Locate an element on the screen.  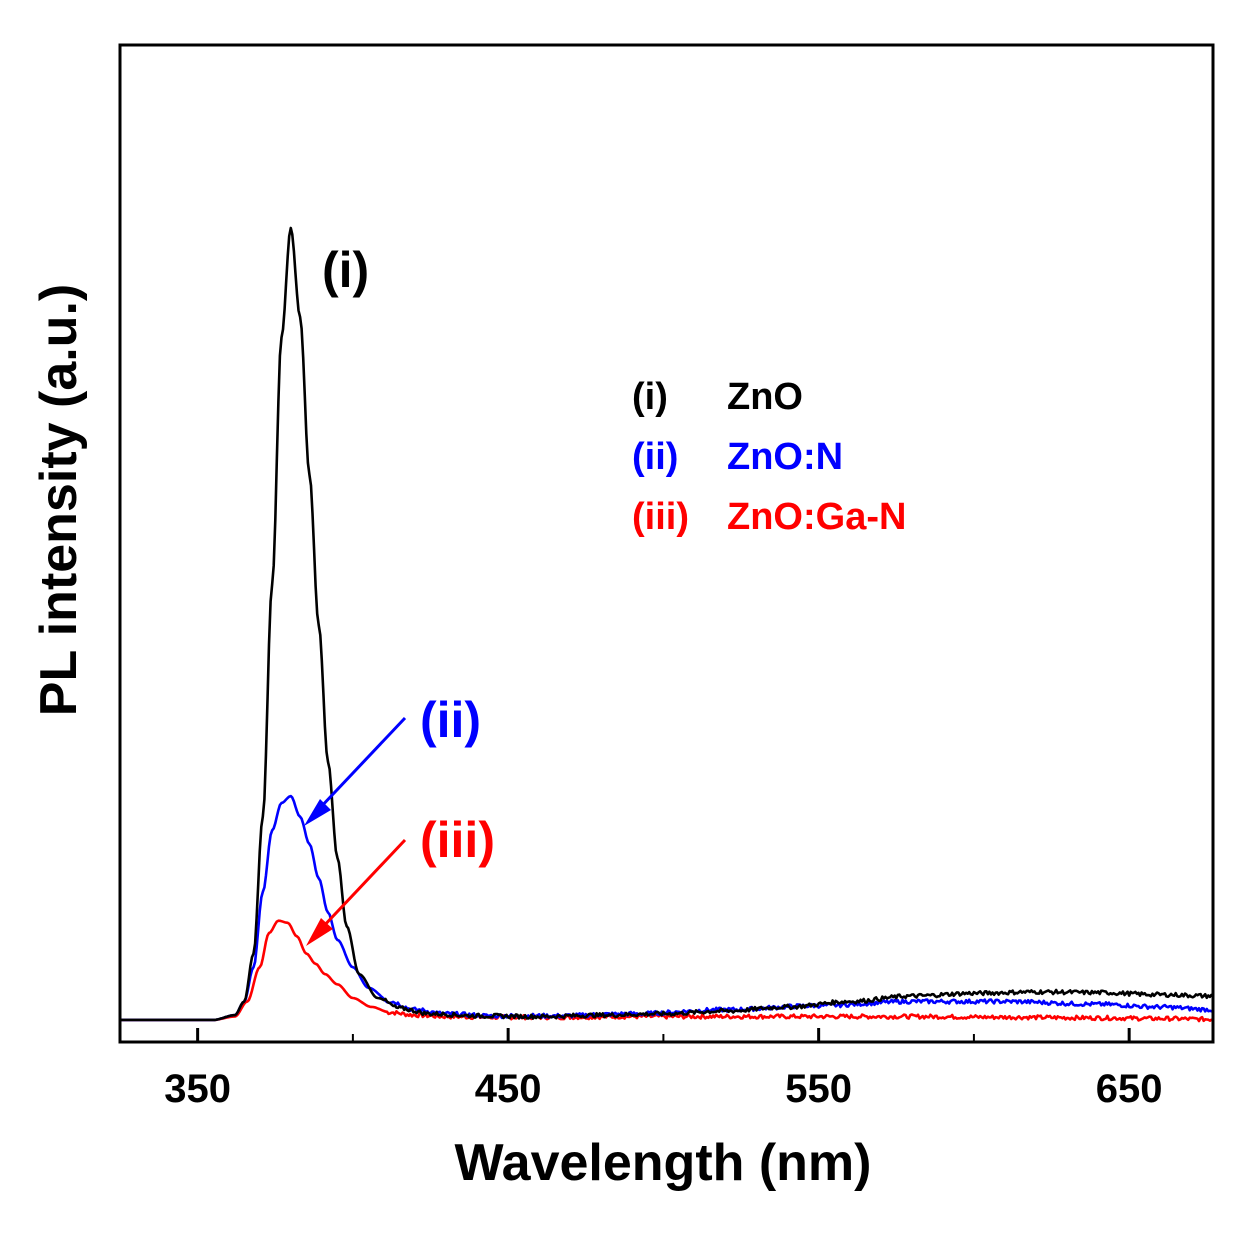
peak-annotations: (i) (ii) (iii) is located at coordinates (399, 594).